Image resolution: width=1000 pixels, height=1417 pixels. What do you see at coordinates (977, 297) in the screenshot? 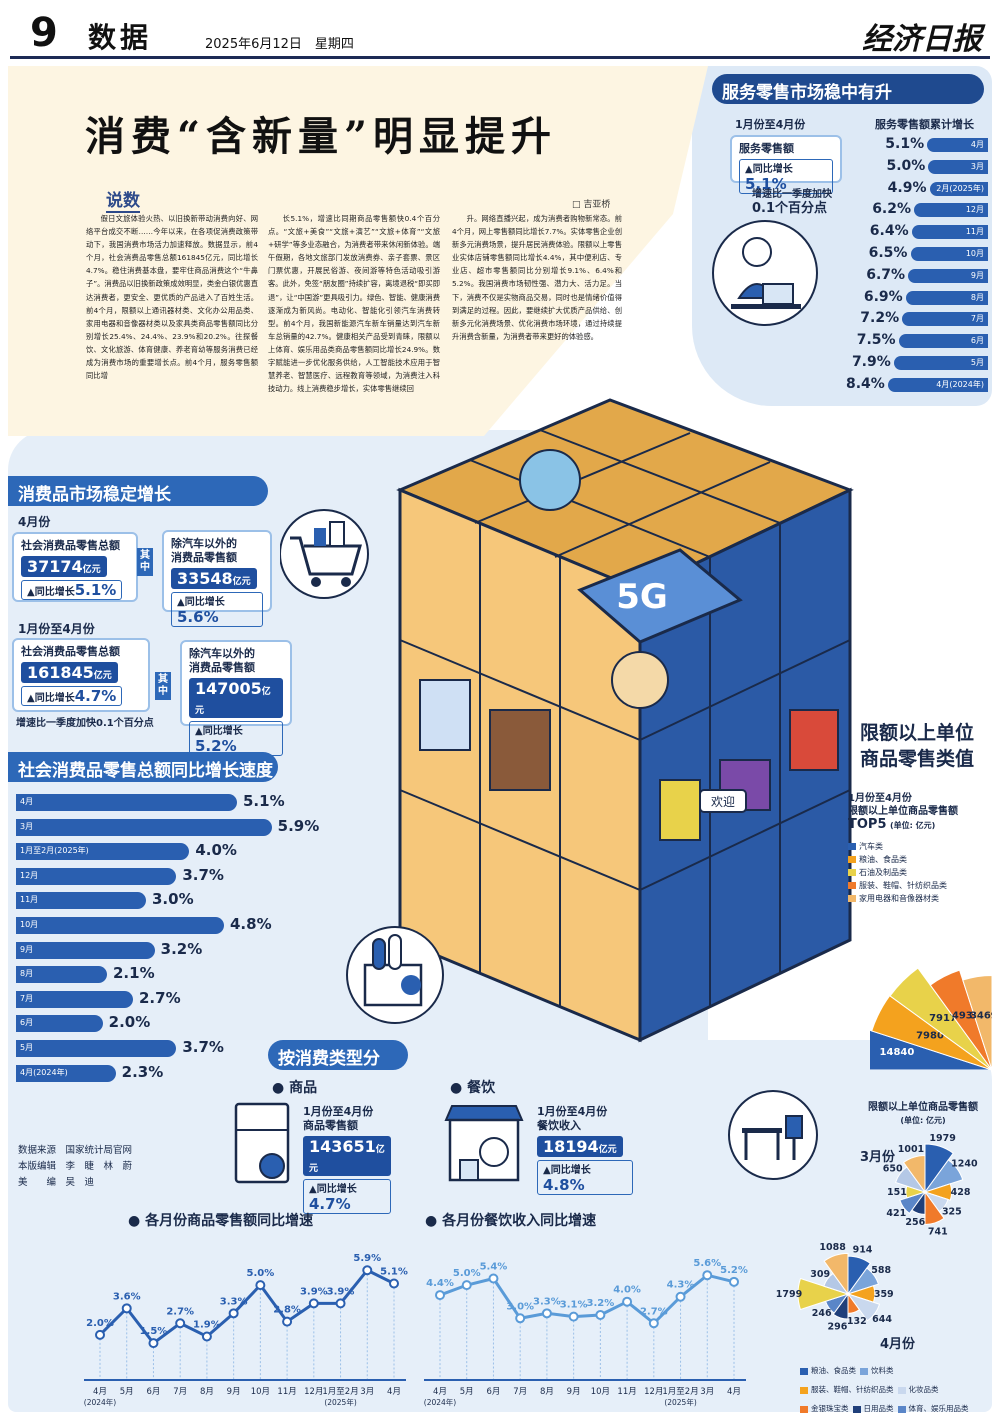
I see `service-bar-label: 8月` at bounding box center [977, 297].